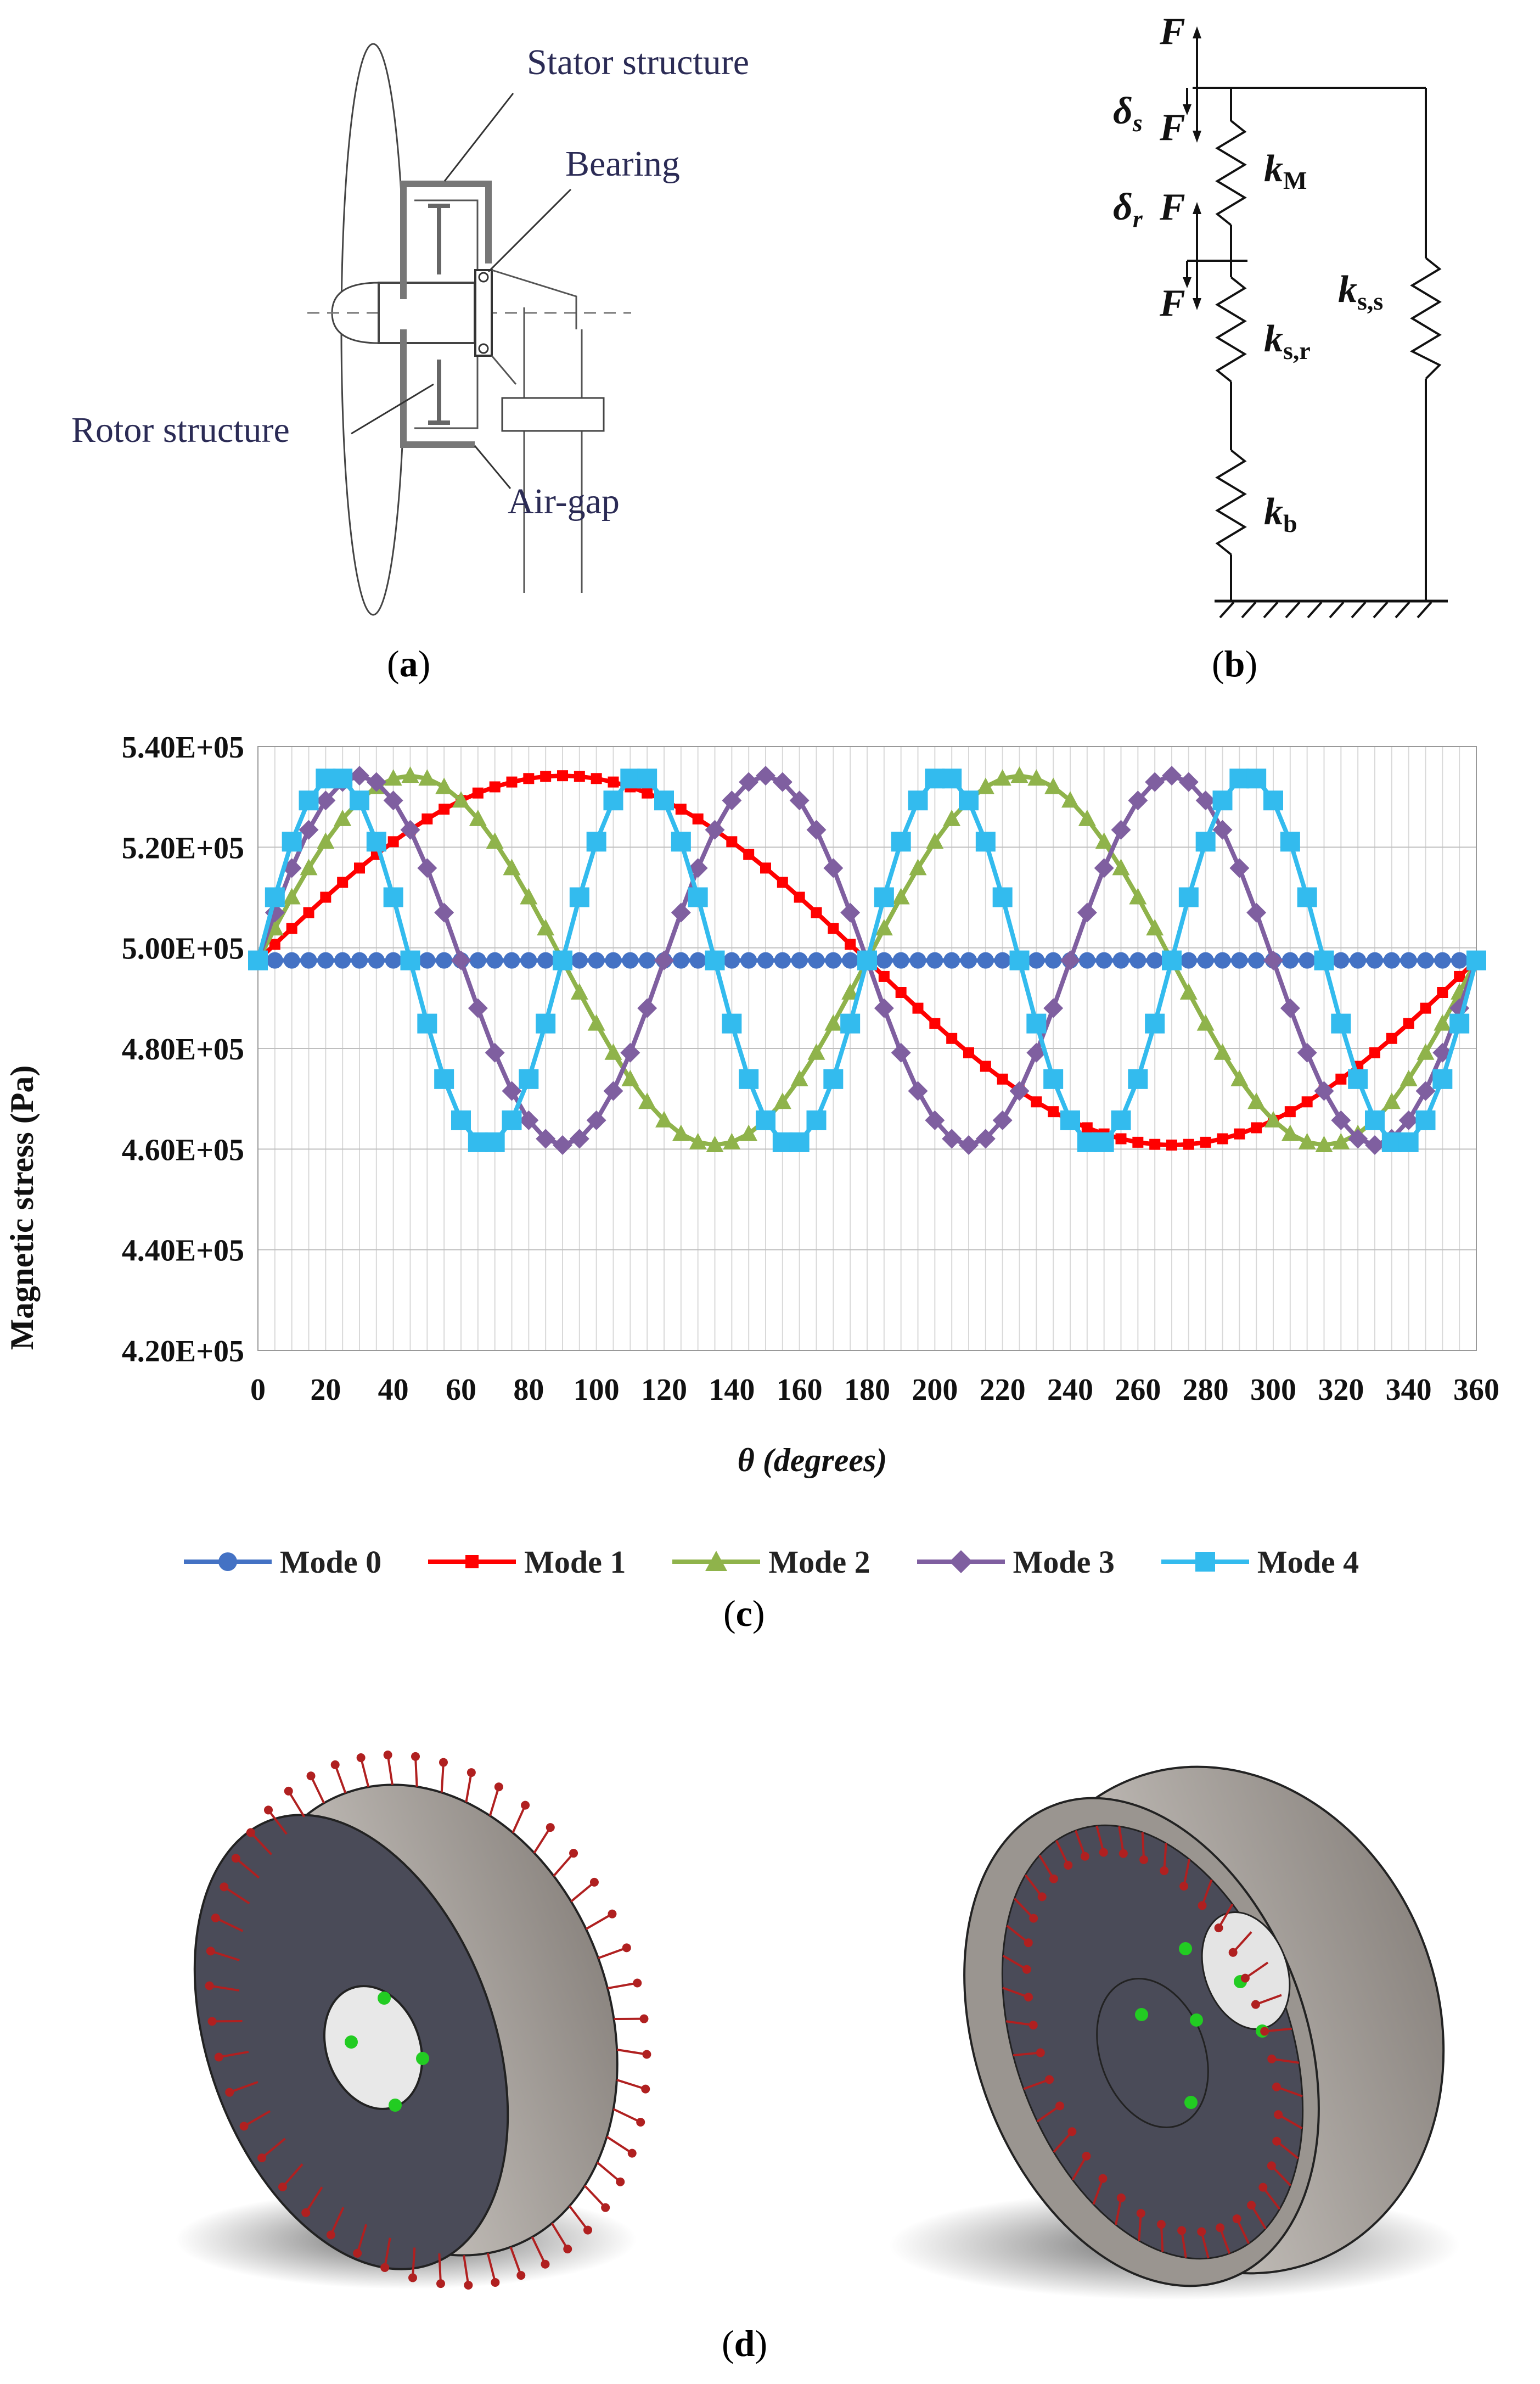 This screenshot has height=2384, width=1540. I want to click on legend-mode-1: Mode 1, so click(526, 1562).